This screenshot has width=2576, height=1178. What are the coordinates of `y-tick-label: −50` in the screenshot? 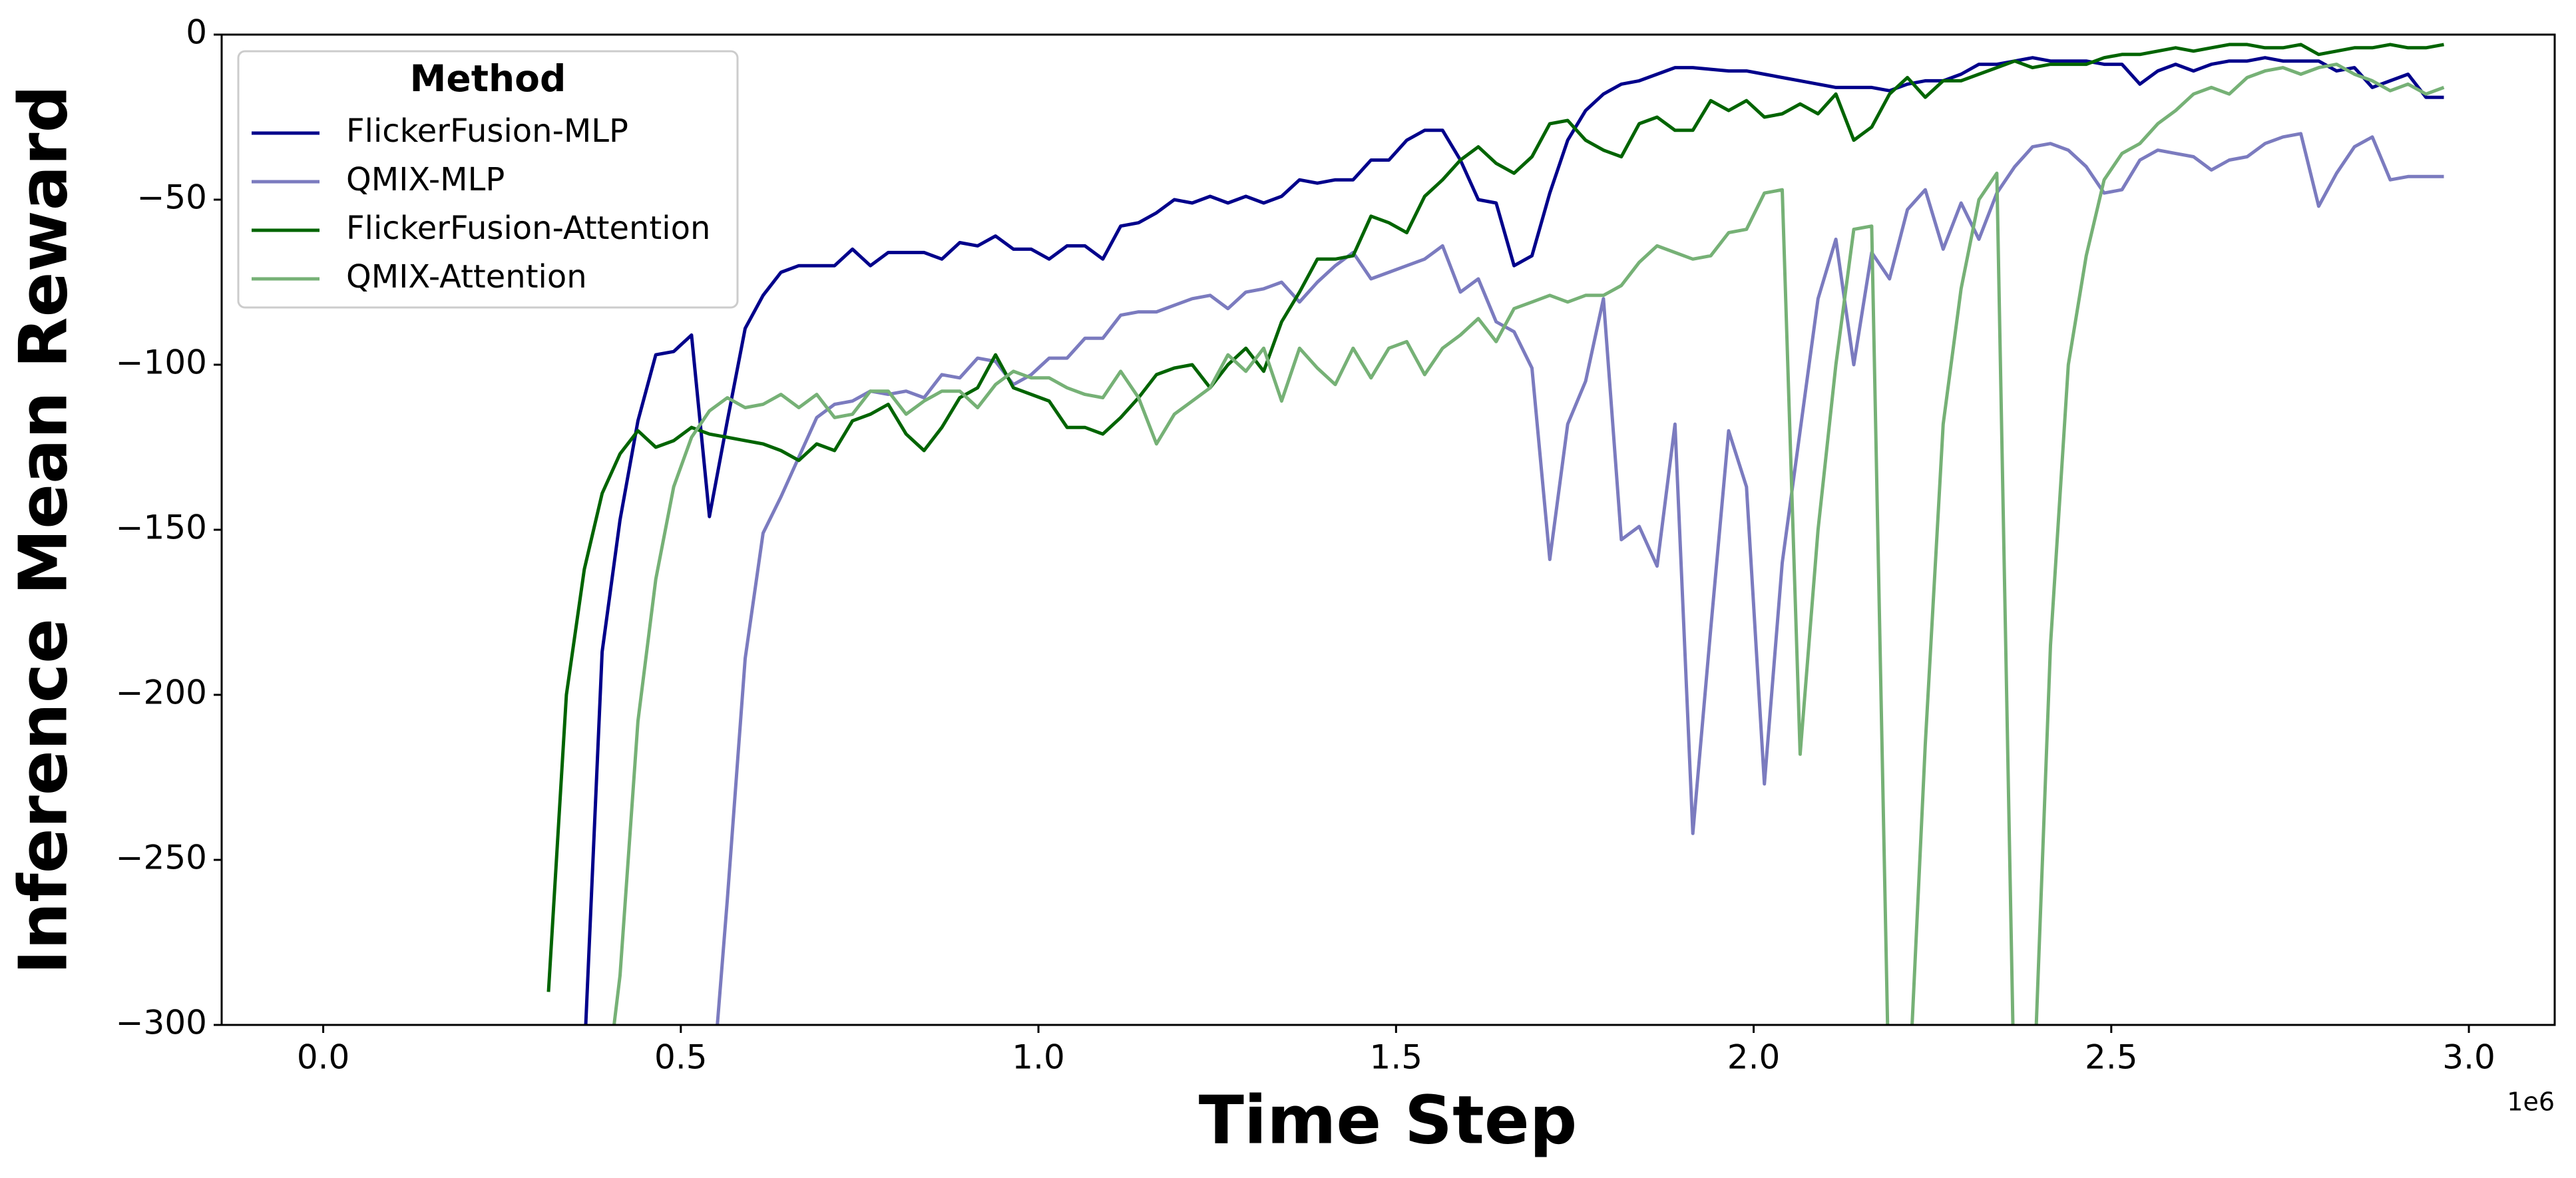 It's located at (171, 197).